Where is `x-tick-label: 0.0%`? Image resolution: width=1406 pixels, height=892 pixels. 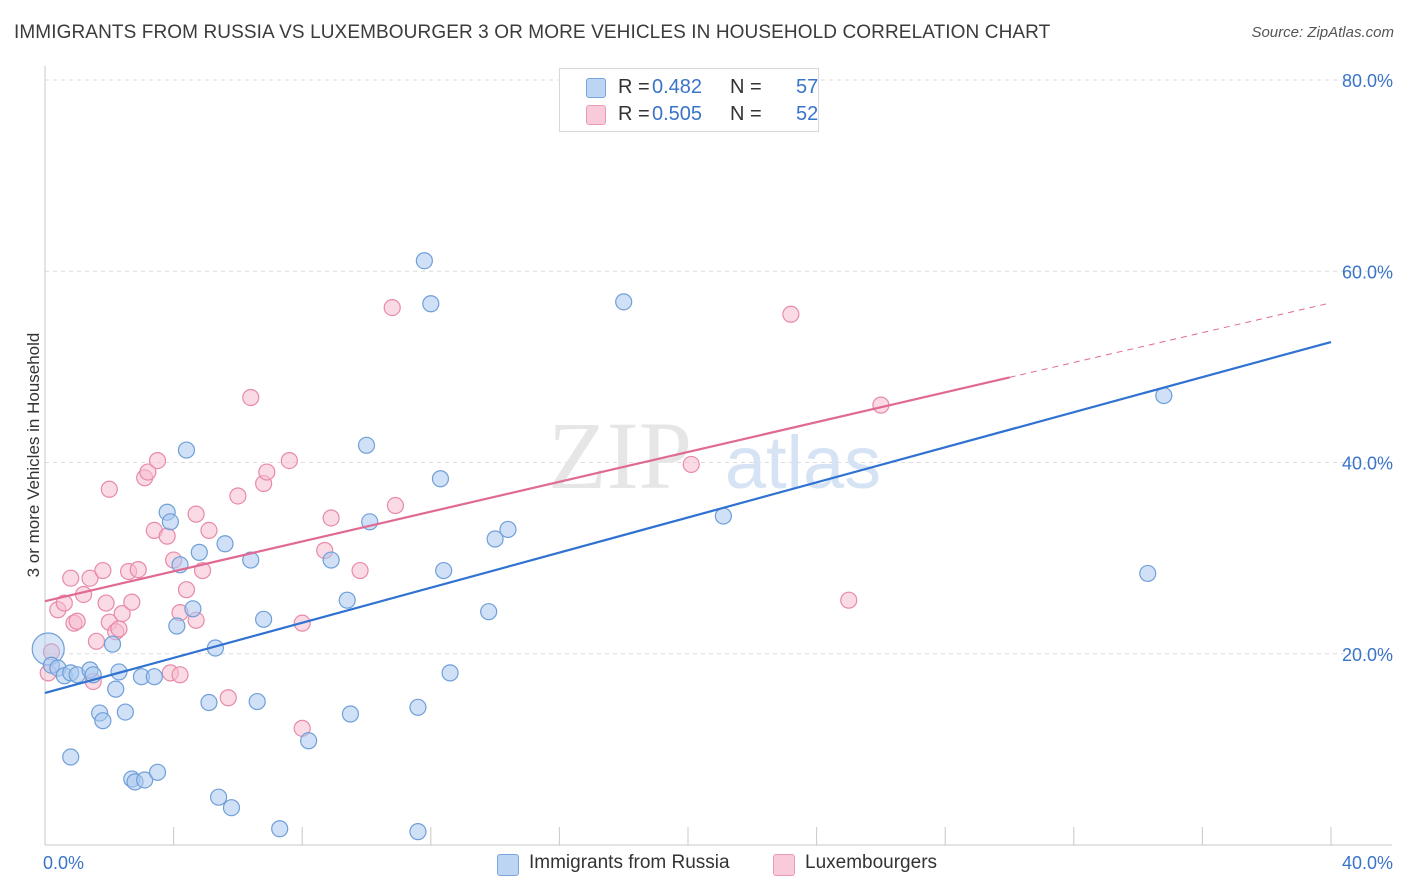 x-tick-label: 0.0% is located at coordinates (63, 863).